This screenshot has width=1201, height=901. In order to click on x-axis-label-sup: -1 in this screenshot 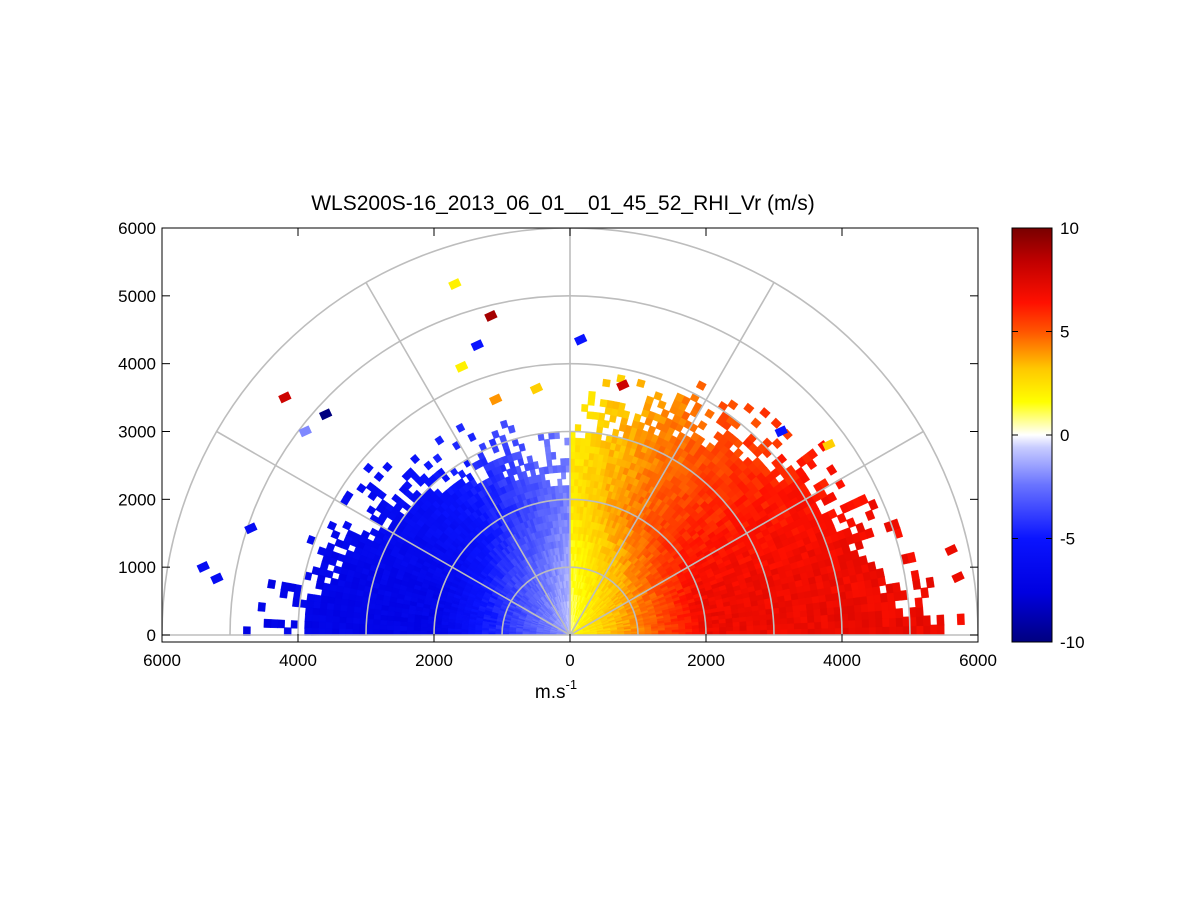, I will do `click(572, 684)`.